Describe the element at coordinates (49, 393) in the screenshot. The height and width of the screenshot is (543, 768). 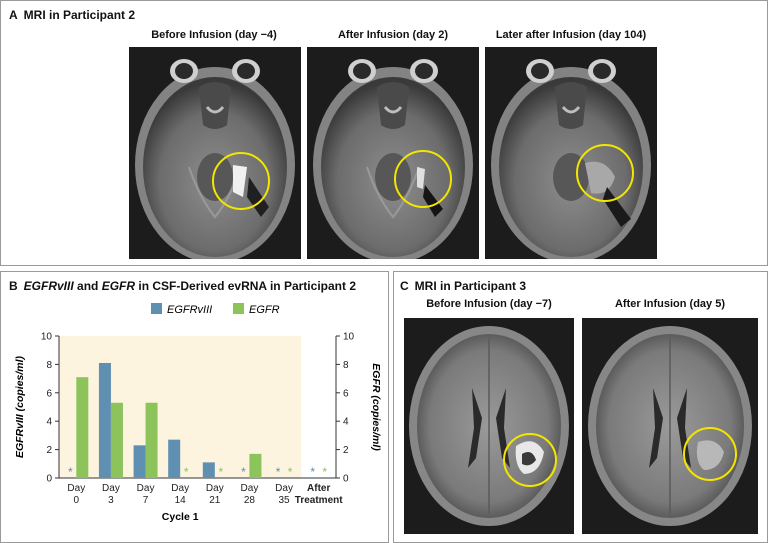
I see `y-tick-left-label: 6` at that location.